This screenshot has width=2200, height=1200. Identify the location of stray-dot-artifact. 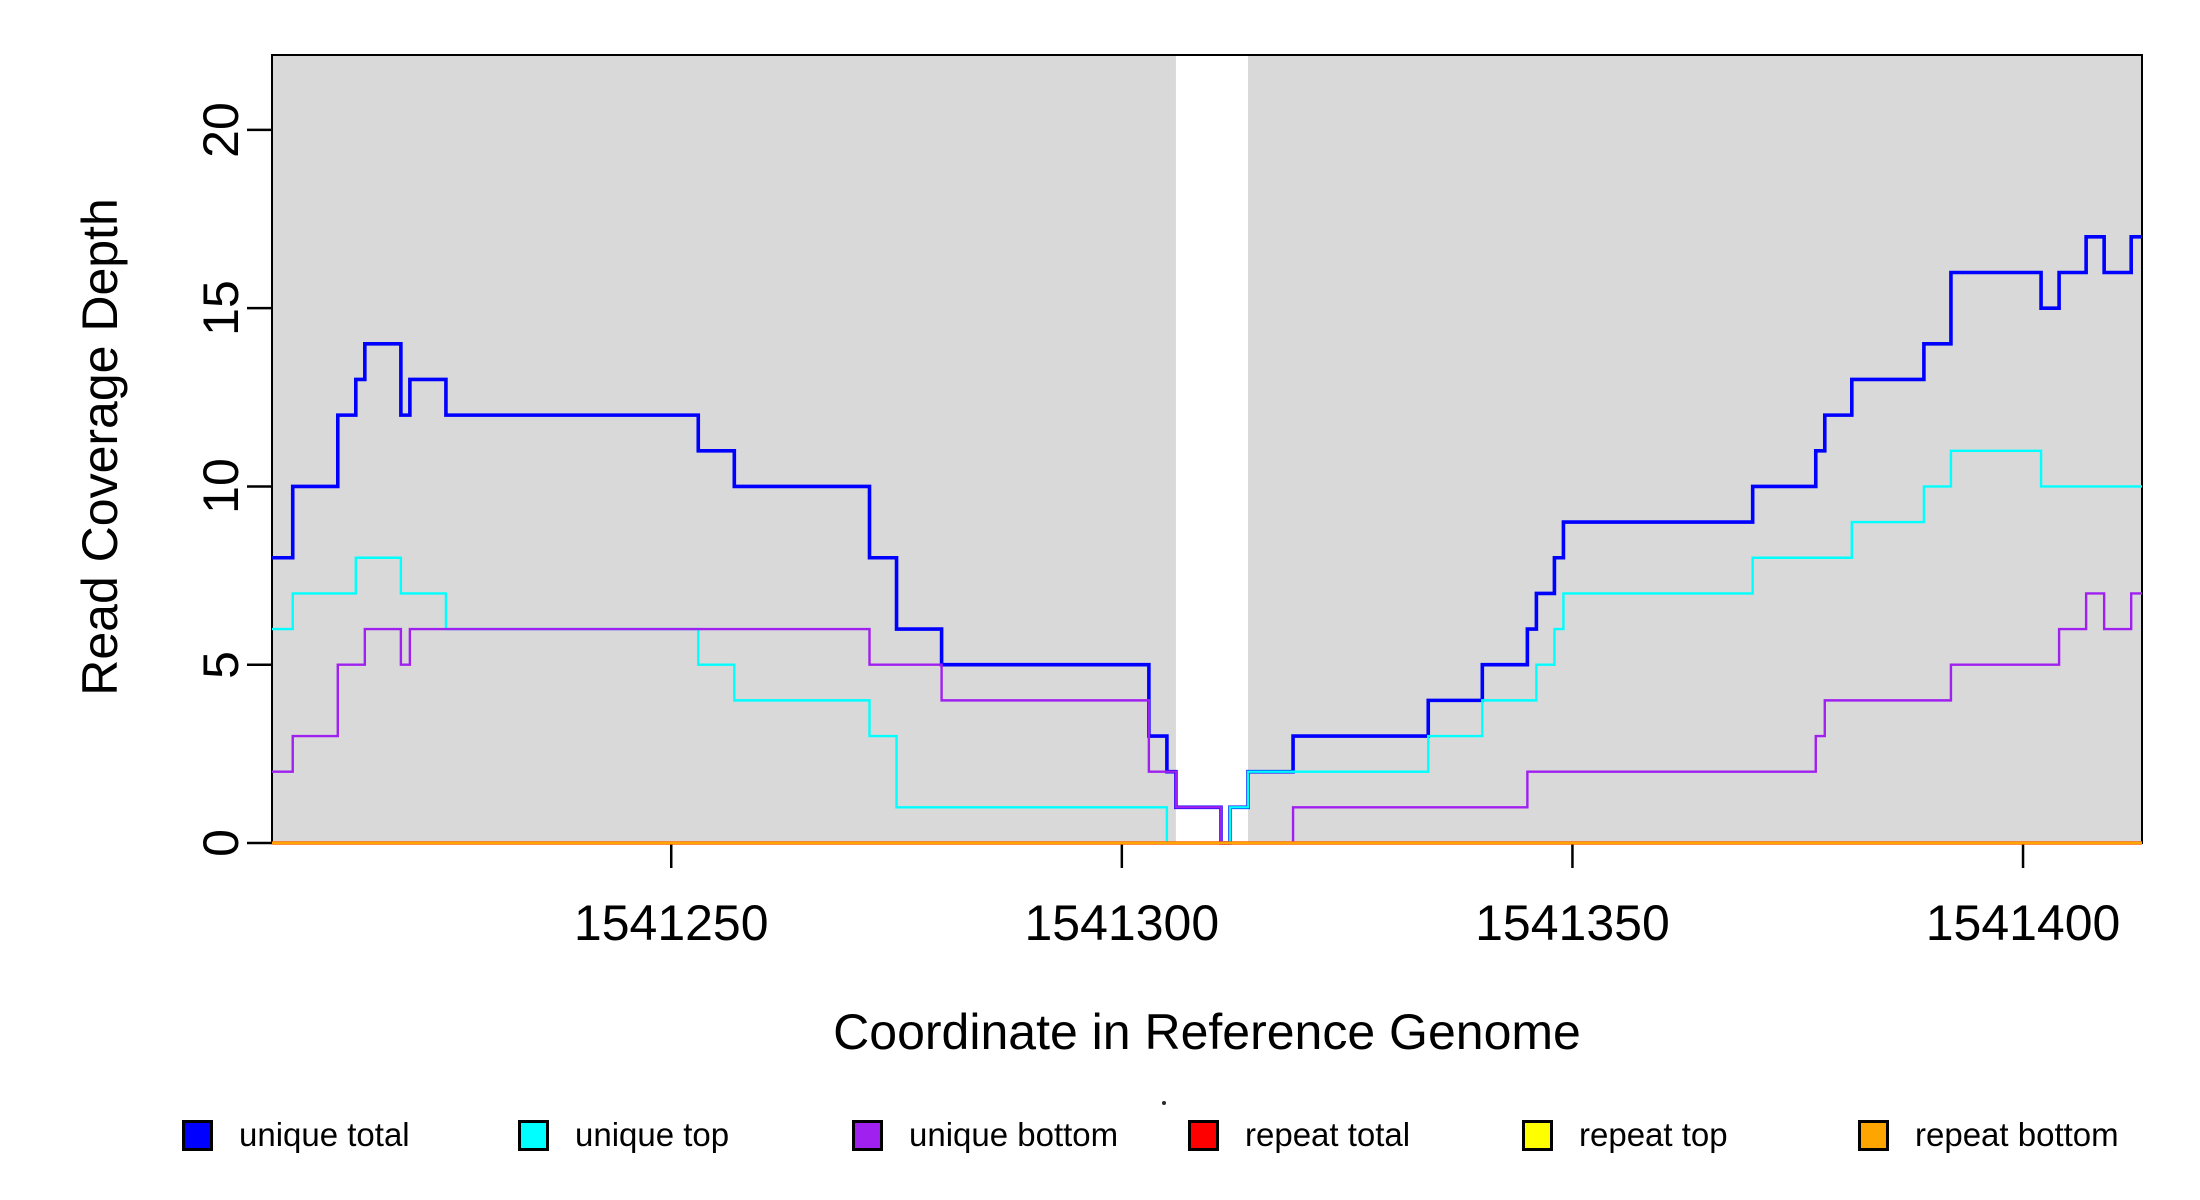
(1164, 1103).